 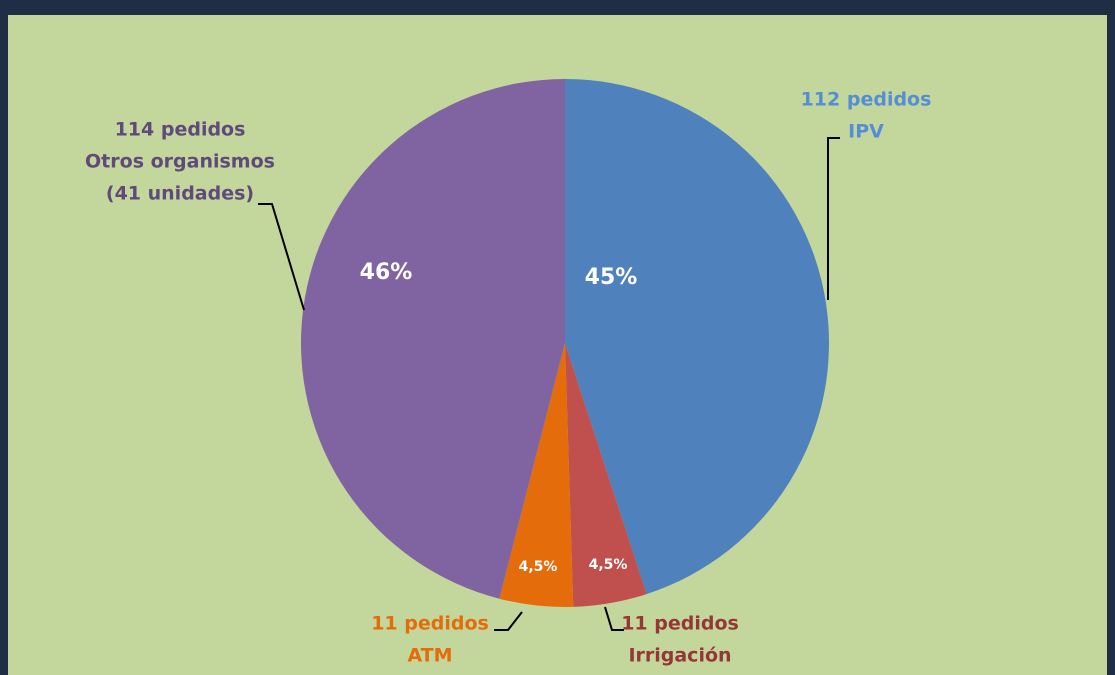 What do you see at coordinates (180, 194) in the screenshot?
I see `category-label: (41 unidades)` at bounding box center [180, 194].